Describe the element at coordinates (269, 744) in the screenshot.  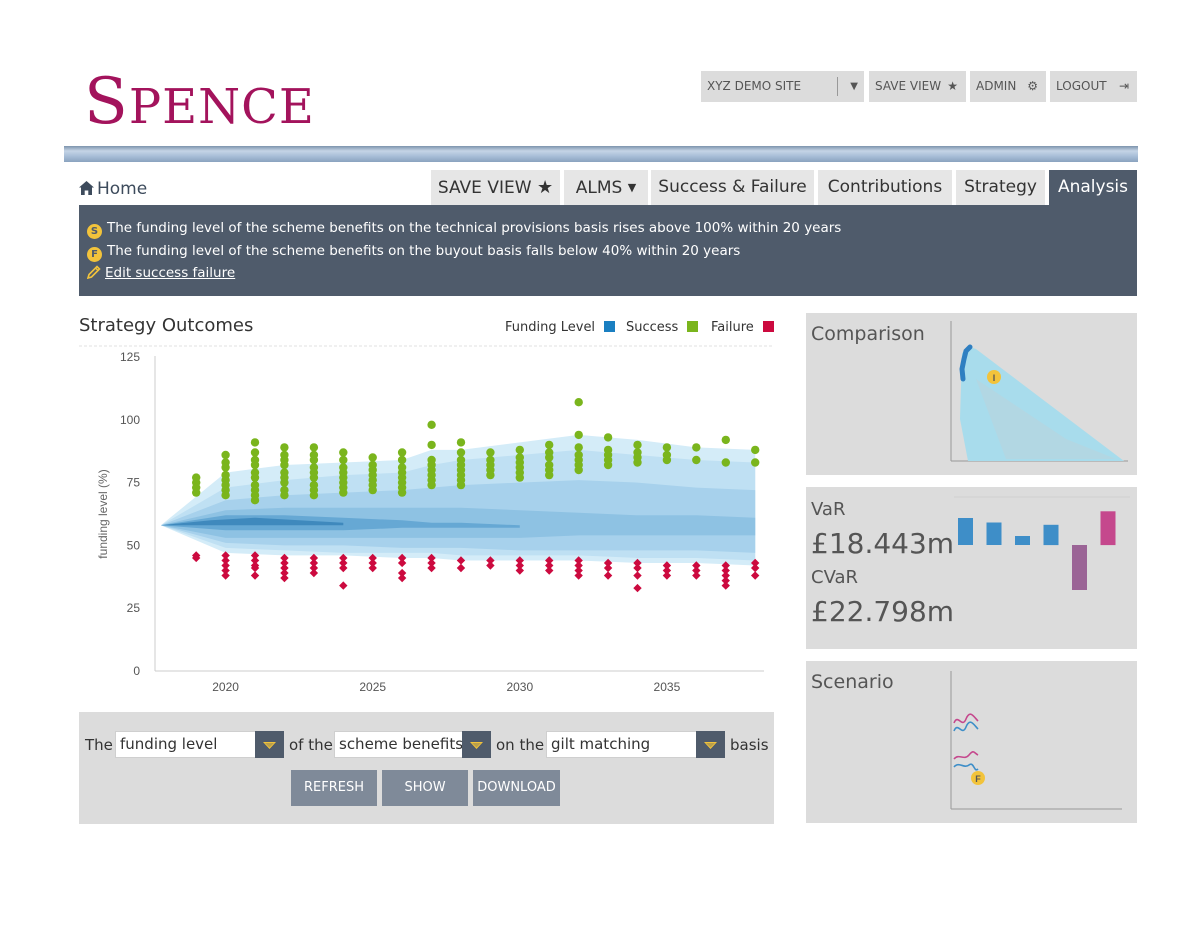
I see `measure-select-dropdown-icon` at that location.